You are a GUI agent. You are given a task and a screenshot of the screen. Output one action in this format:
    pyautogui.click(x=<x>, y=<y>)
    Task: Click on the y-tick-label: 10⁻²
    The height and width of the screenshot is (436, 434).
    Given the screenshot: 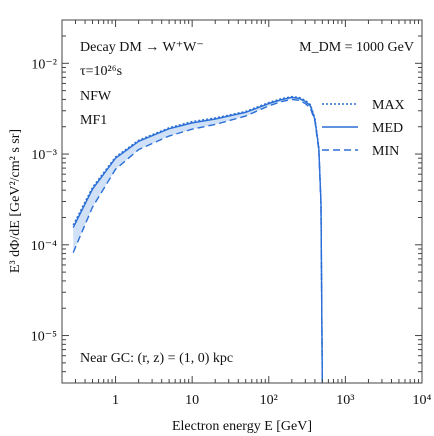 What is the action you would take?
    pyautogui.click(x=44, y=64)
    